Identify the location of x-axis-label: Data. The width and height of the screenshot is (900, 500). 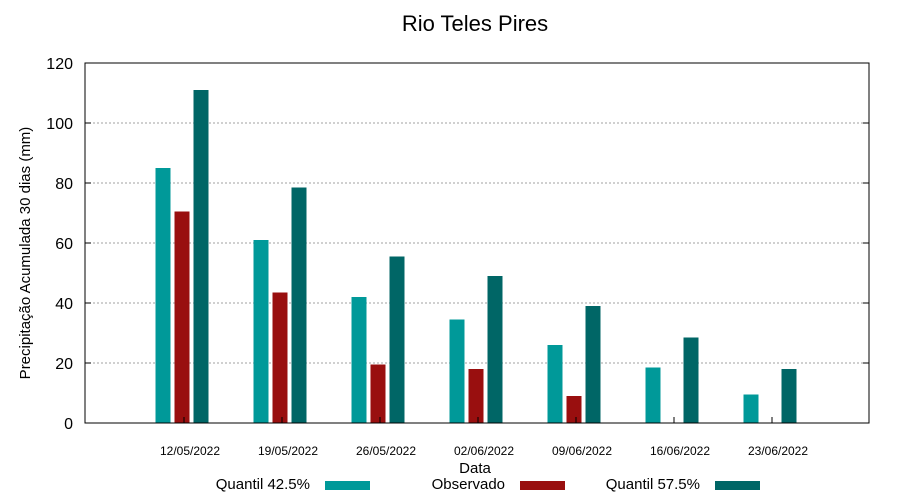
(475, 468).